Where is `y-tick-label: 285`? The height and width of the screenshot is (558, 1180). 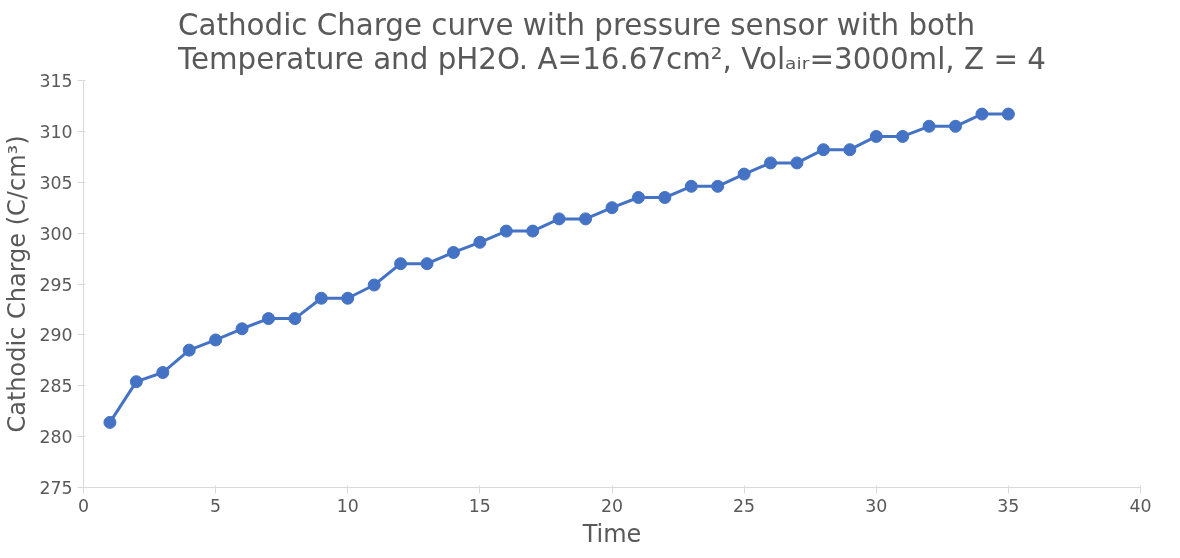 y-tick-label: 285 is located at coordinates (56, 386).